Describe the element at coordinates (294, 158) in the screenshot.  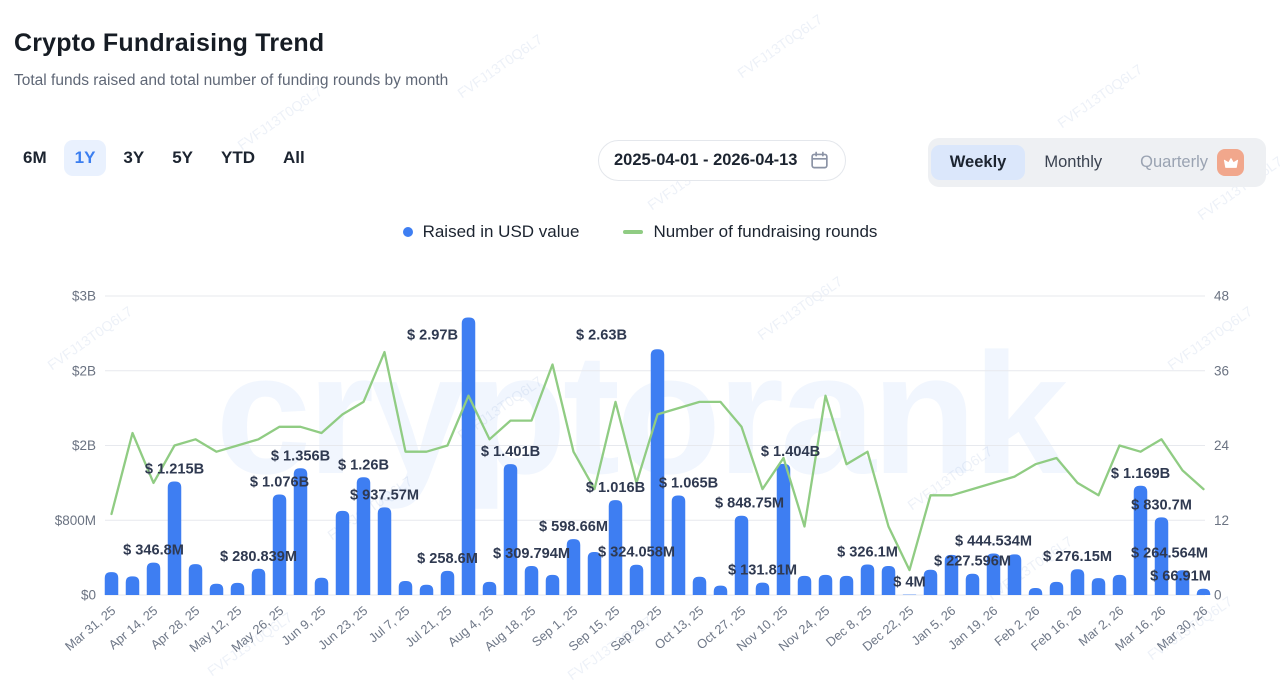
I see `range-button-all: All` at that location.